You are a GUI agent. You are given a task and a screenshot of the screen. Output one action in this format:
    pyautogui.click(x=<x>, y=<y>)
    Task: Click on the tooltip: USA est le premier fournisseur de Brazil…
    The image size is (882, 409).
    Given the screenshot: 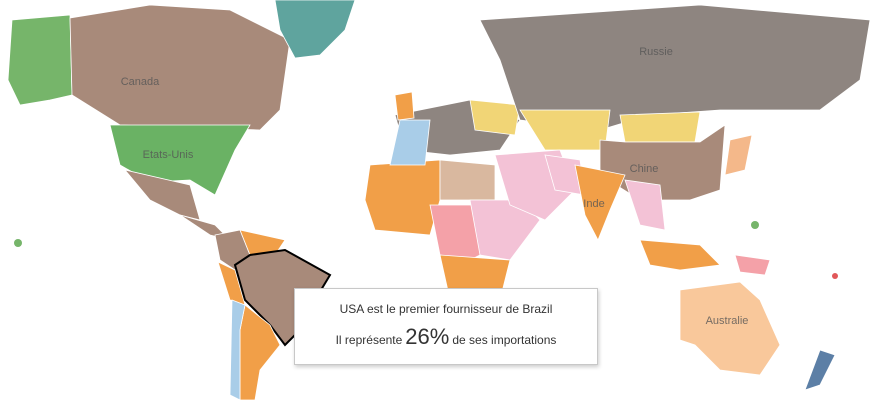 What is the action you would take?
    pyautogui.click(x=446, y=326)
    